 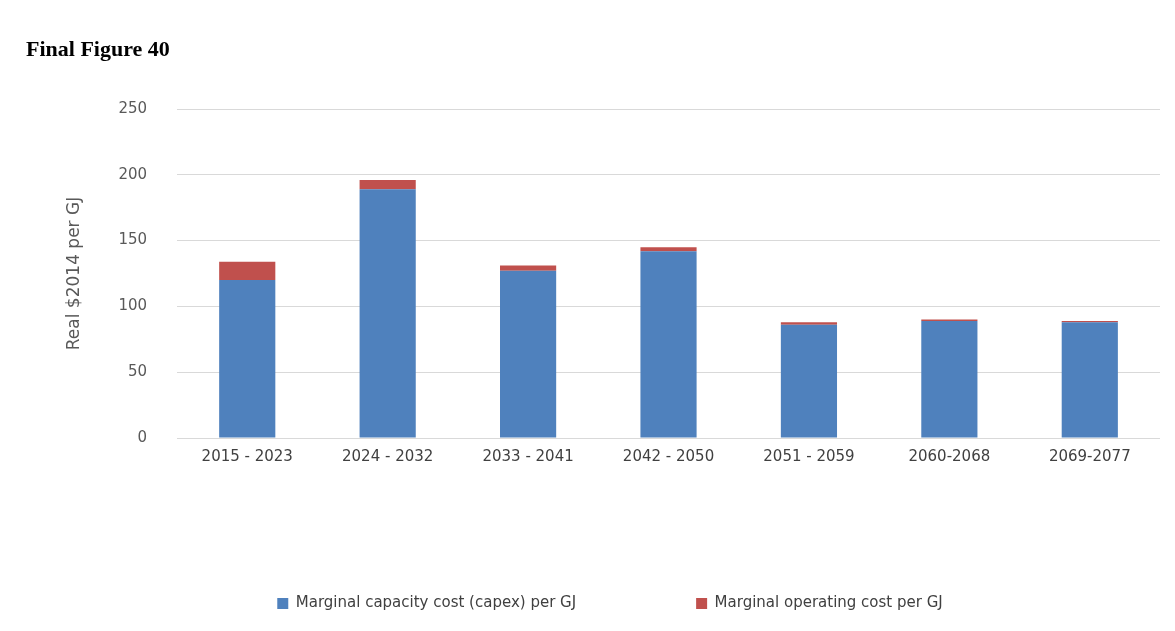 What do you see at coordinates (133, 239) in the screenshot?
I see `y-tick-label: 150` at bounding box center [133, 239].